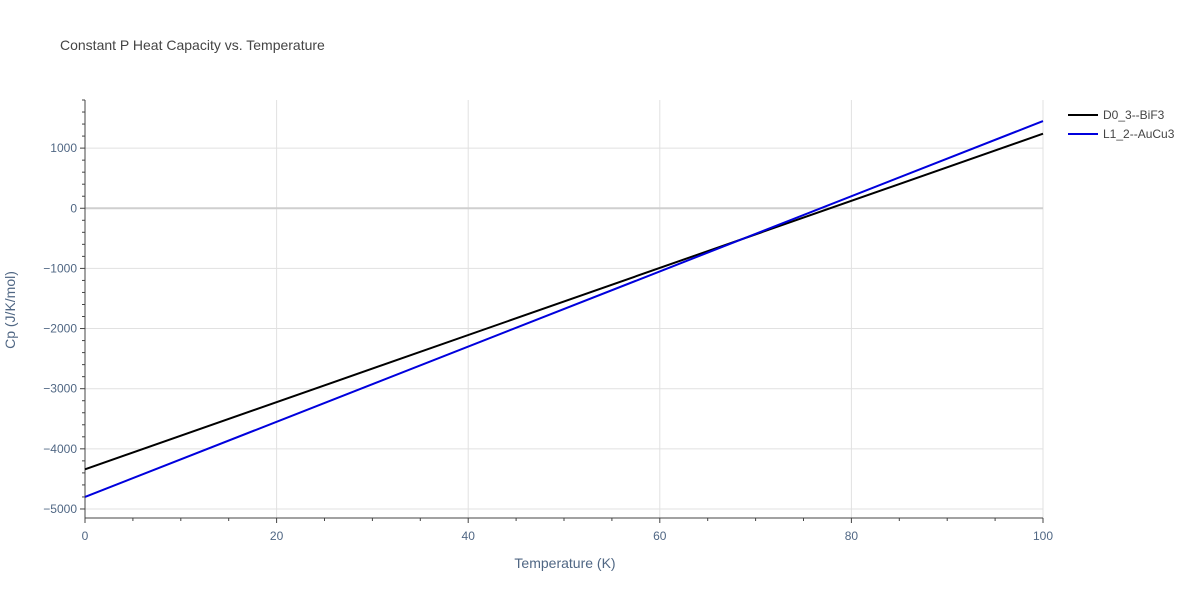 Image resolution: width=1200 pixels, height=600 pixels. What do you see at coordinates (1139, 134) in the screenshot?
I see `legend-label: L1_2--AuCu3` at bounding box center [1139, 134].